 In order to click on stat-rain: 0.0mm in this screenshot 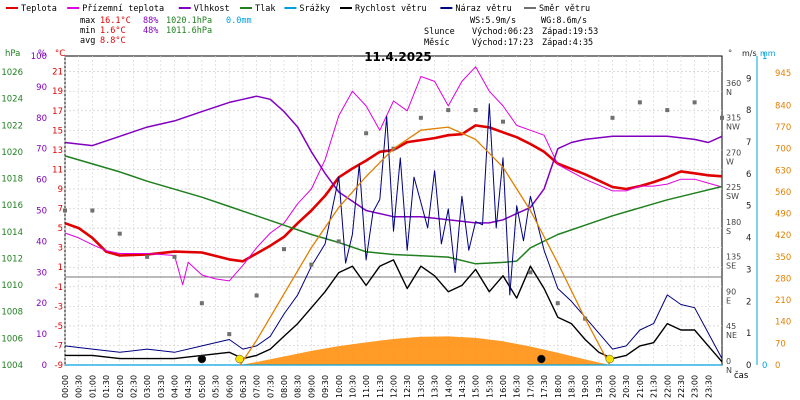, I will do `click(239, 21)`.